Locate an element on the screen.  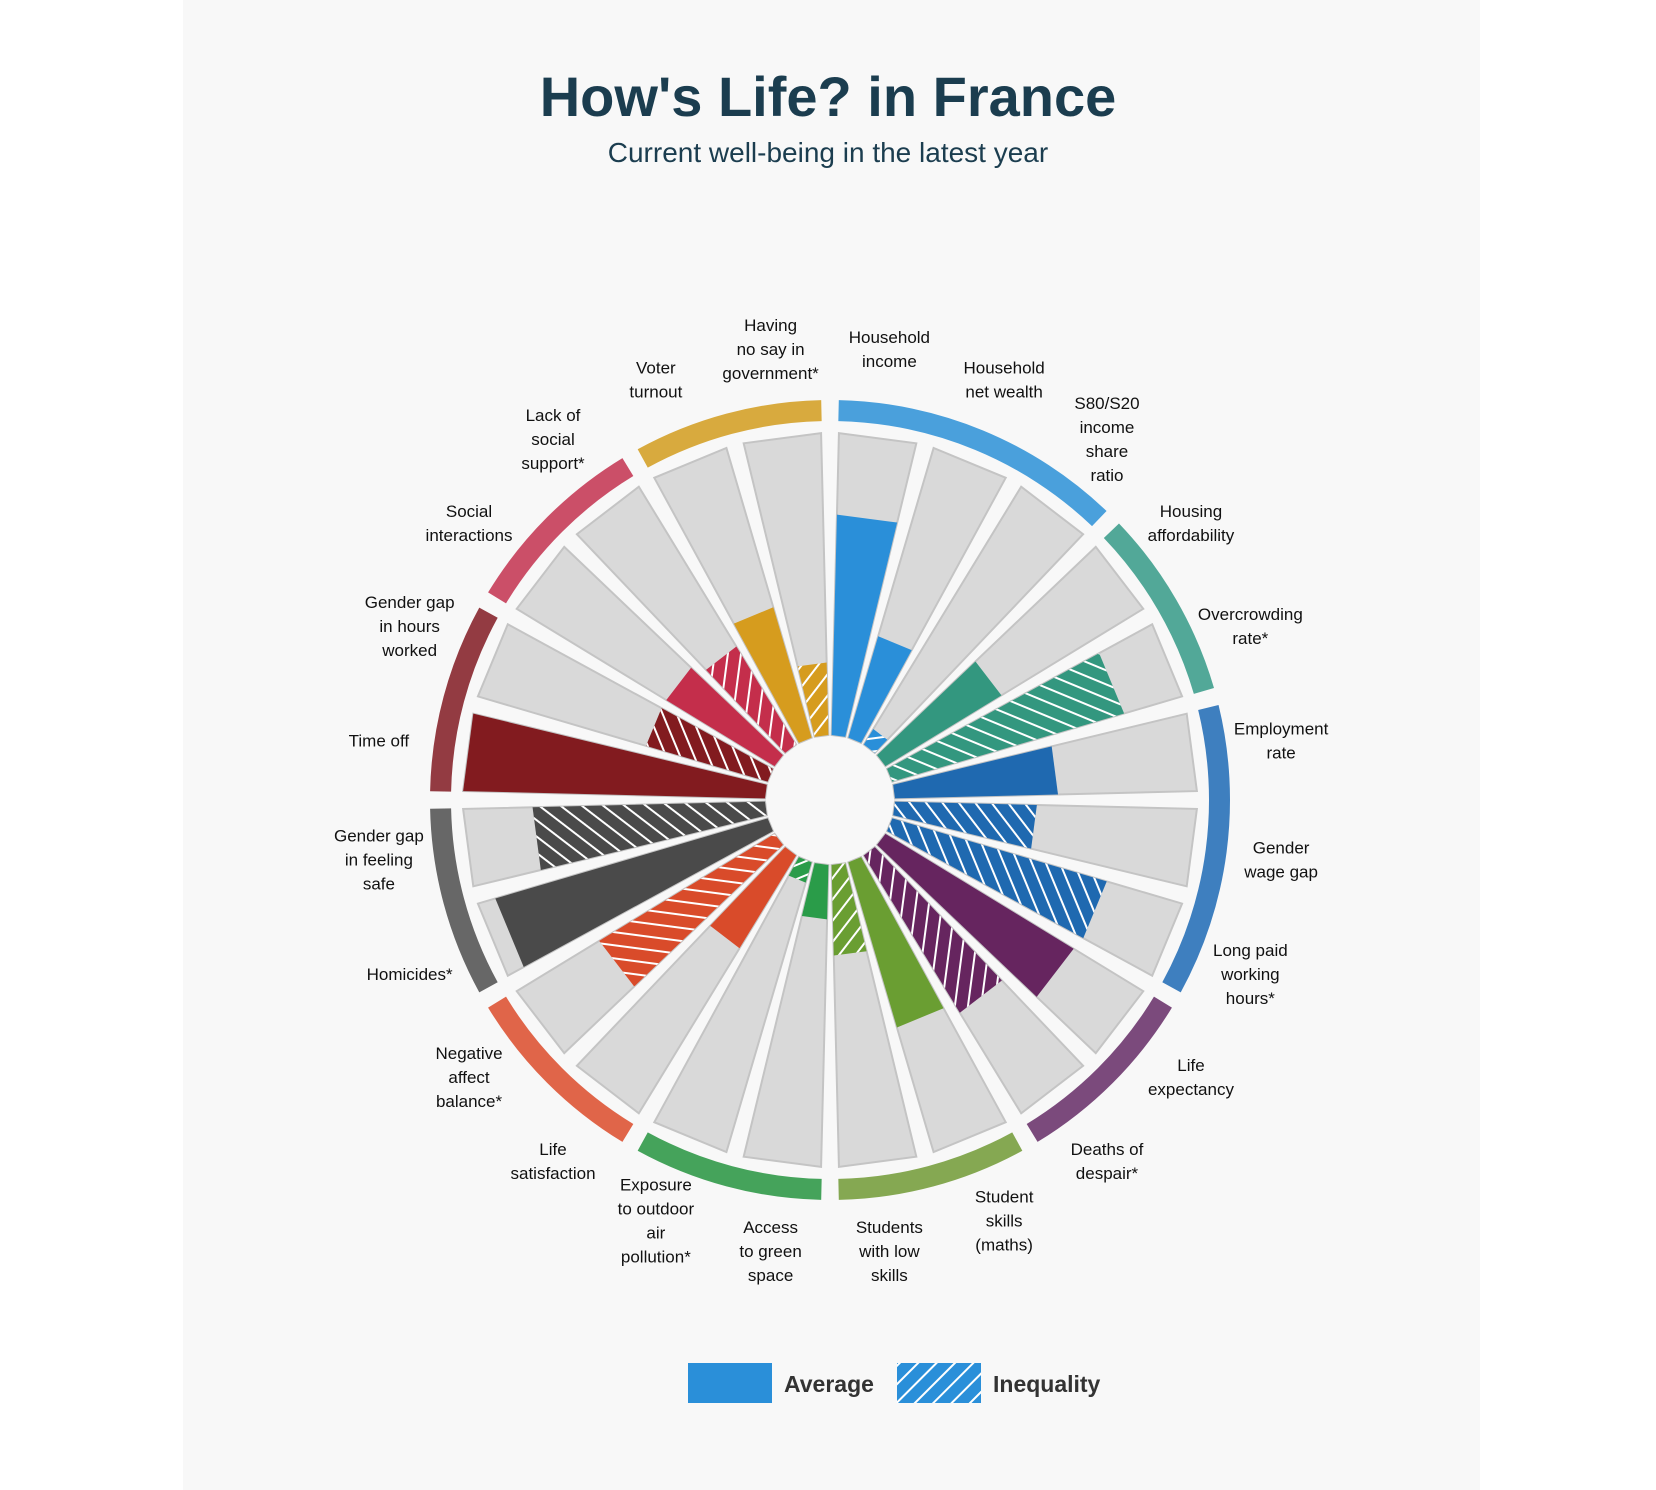
indicator-label-environment-1: Exposure to outdoor air pollution* is located at coordinates (656, 1220).